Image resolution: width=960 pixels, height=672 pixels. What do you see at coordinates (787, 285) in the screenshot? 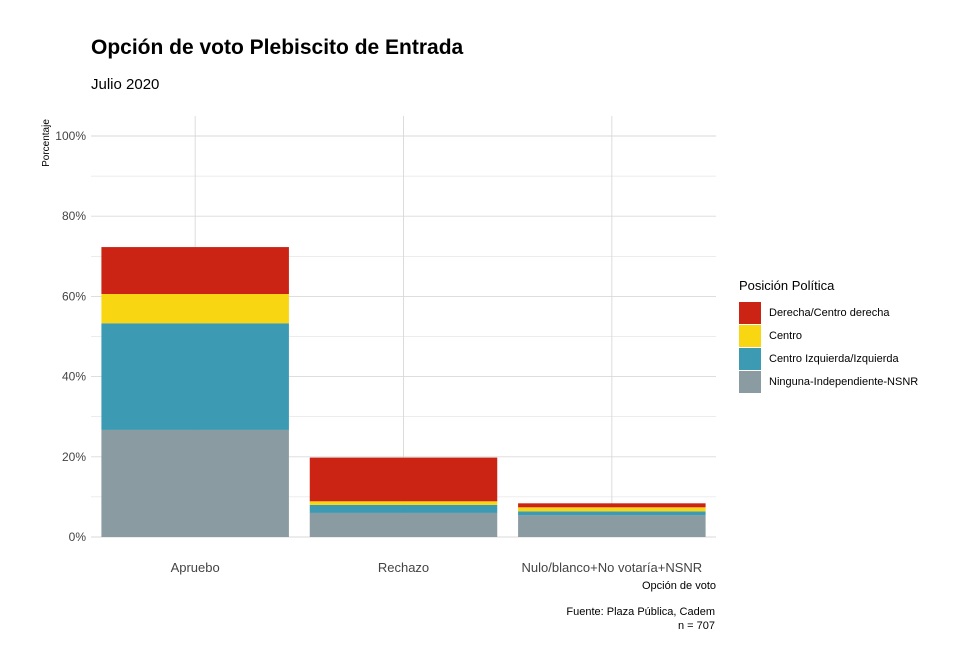
I see `legend-title: Posición Política` at bounding box center [787, 285].